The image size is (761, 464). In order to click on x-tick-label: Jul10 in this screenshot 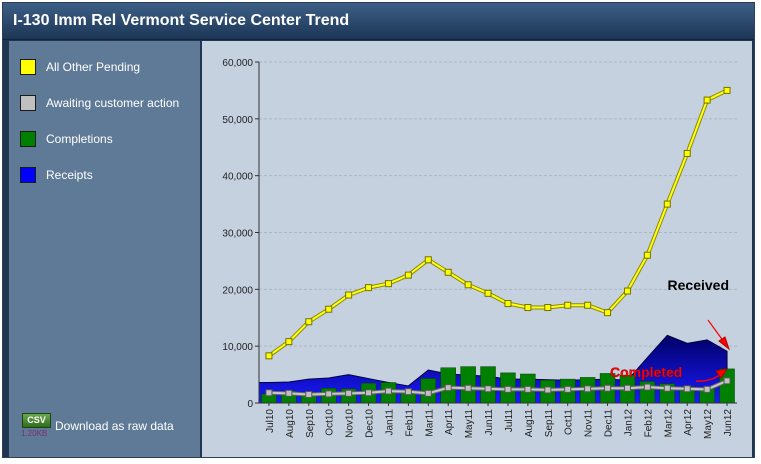, I will do `click(270, 421)`.